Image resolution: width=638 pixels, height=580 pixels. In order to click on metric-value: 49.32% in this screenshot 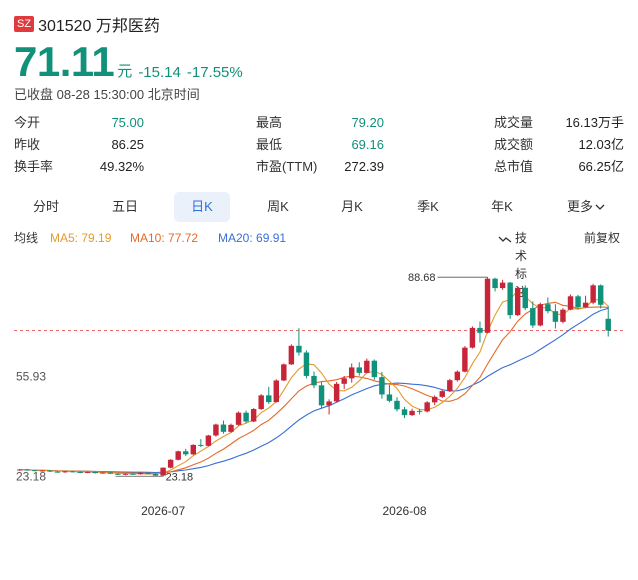, I will do `click(121, 166)`.